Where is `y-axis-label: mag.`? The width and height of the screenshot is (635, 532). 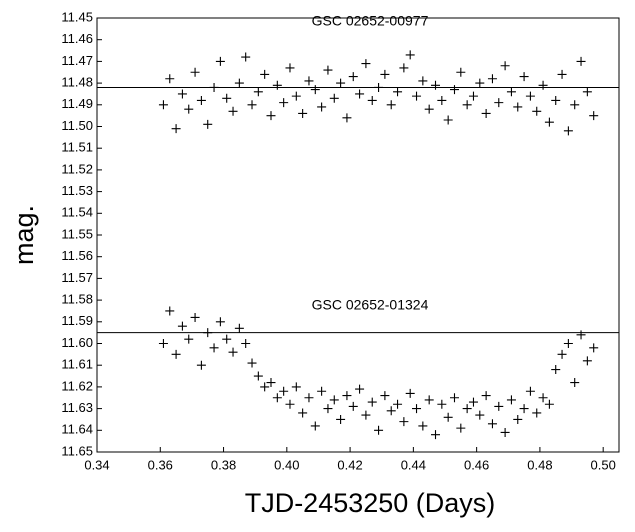
y-axis-label: mag. is located at coordinates (24, 235).